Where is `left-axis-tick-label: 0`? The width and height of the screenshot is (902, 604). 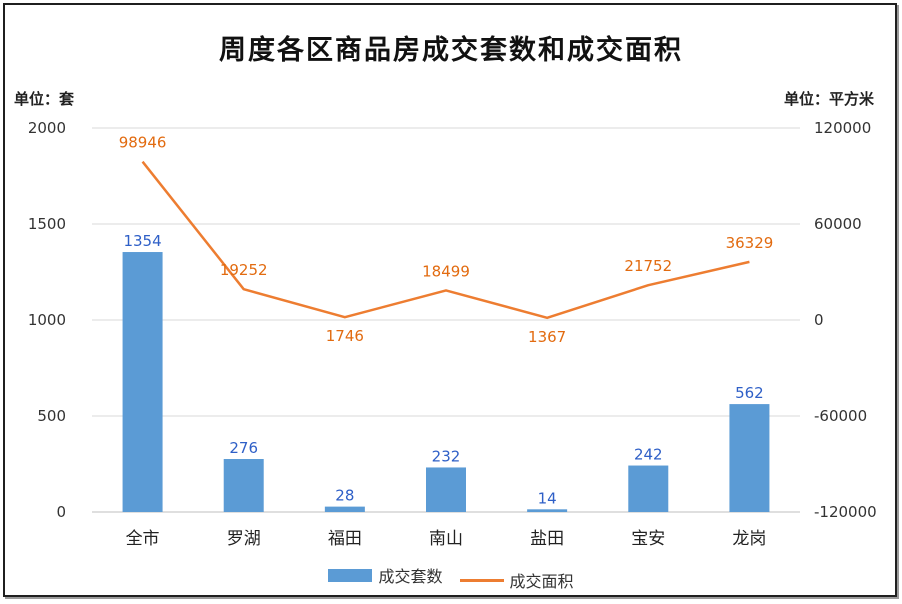 left-axis-tick-label: 0 is located at coordinates (61, 512).